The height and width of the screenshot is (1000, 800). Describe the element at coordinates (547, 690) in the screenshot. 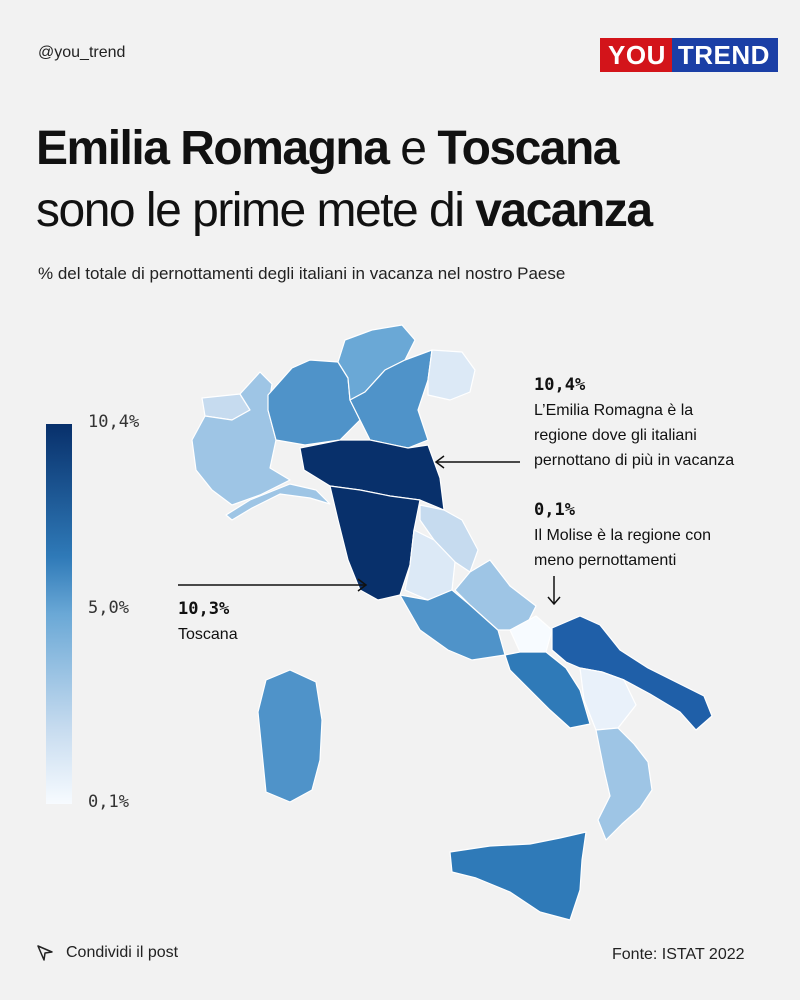

I see `region-campania` at that location.